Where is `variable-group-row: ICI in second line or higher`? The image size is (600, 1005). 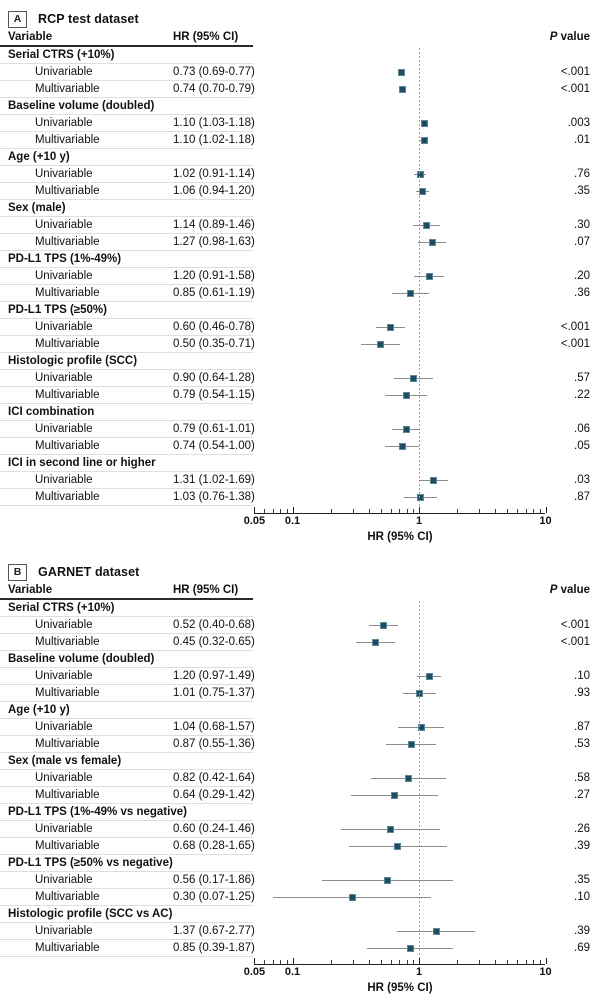 variable-group-row: ICI in second line or higher is located at coordinates (300, 463).